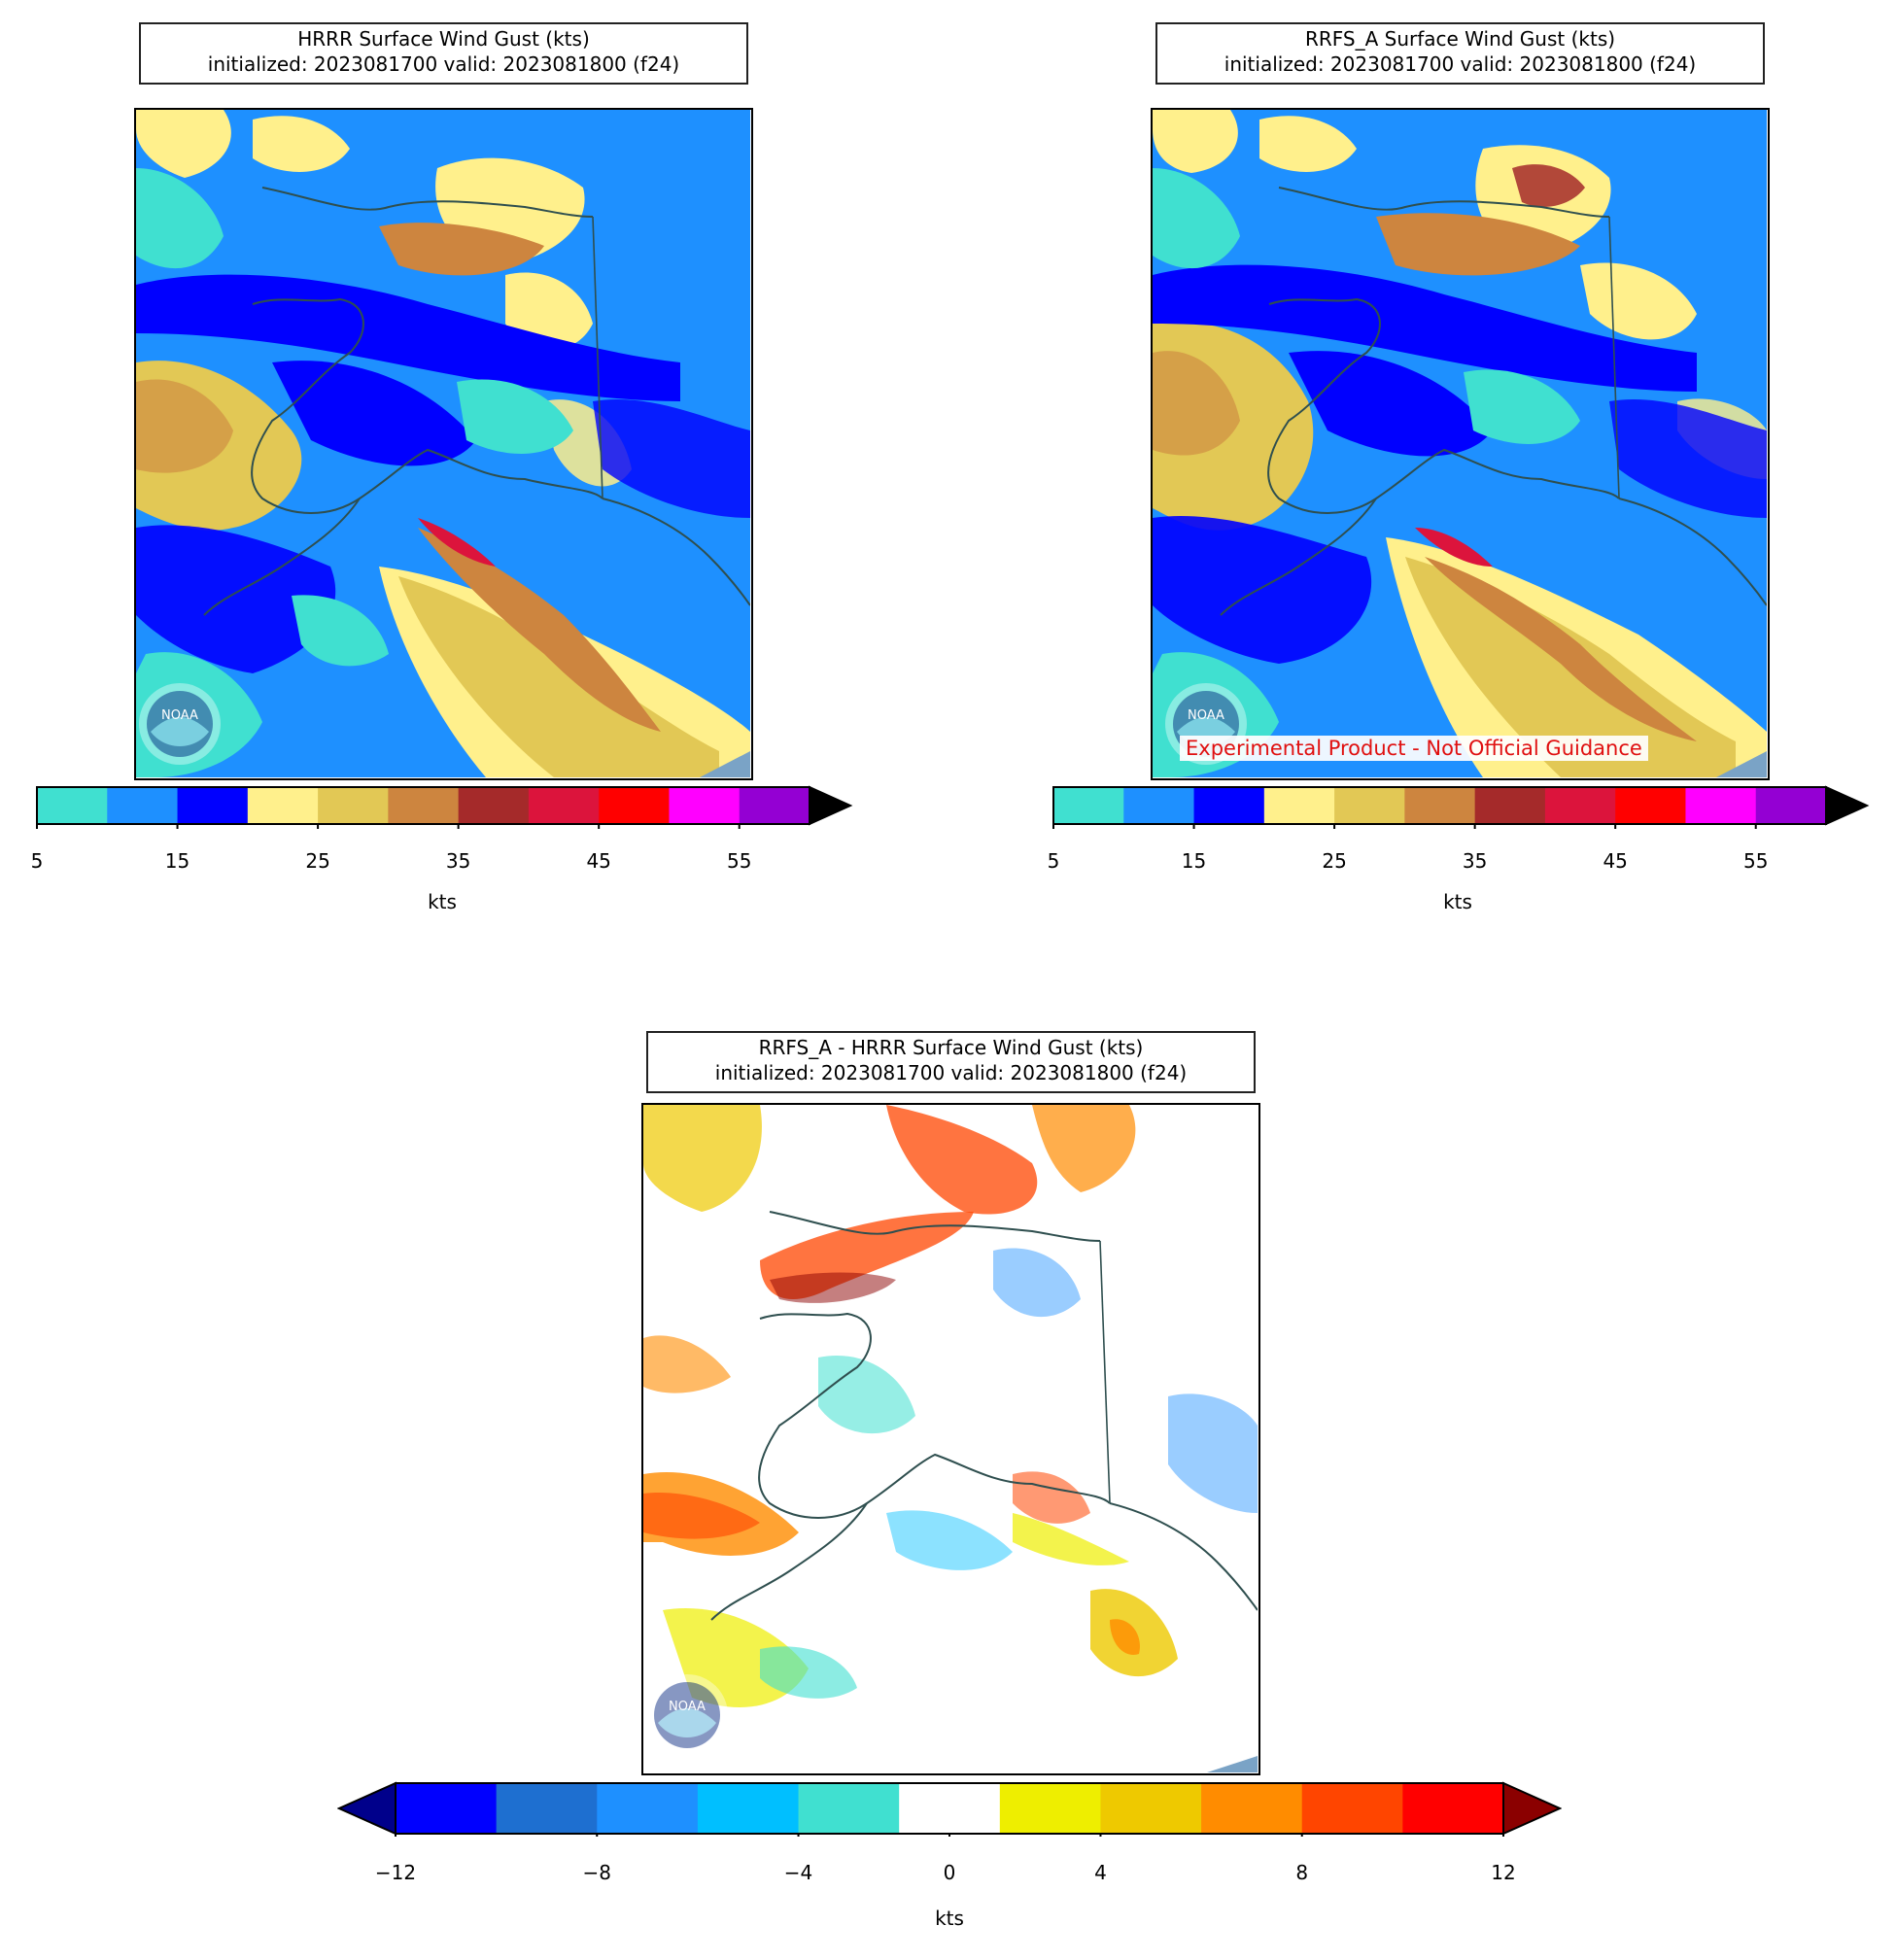  I want to click on rrfs-colorbar-outline, so click(1439, 805).